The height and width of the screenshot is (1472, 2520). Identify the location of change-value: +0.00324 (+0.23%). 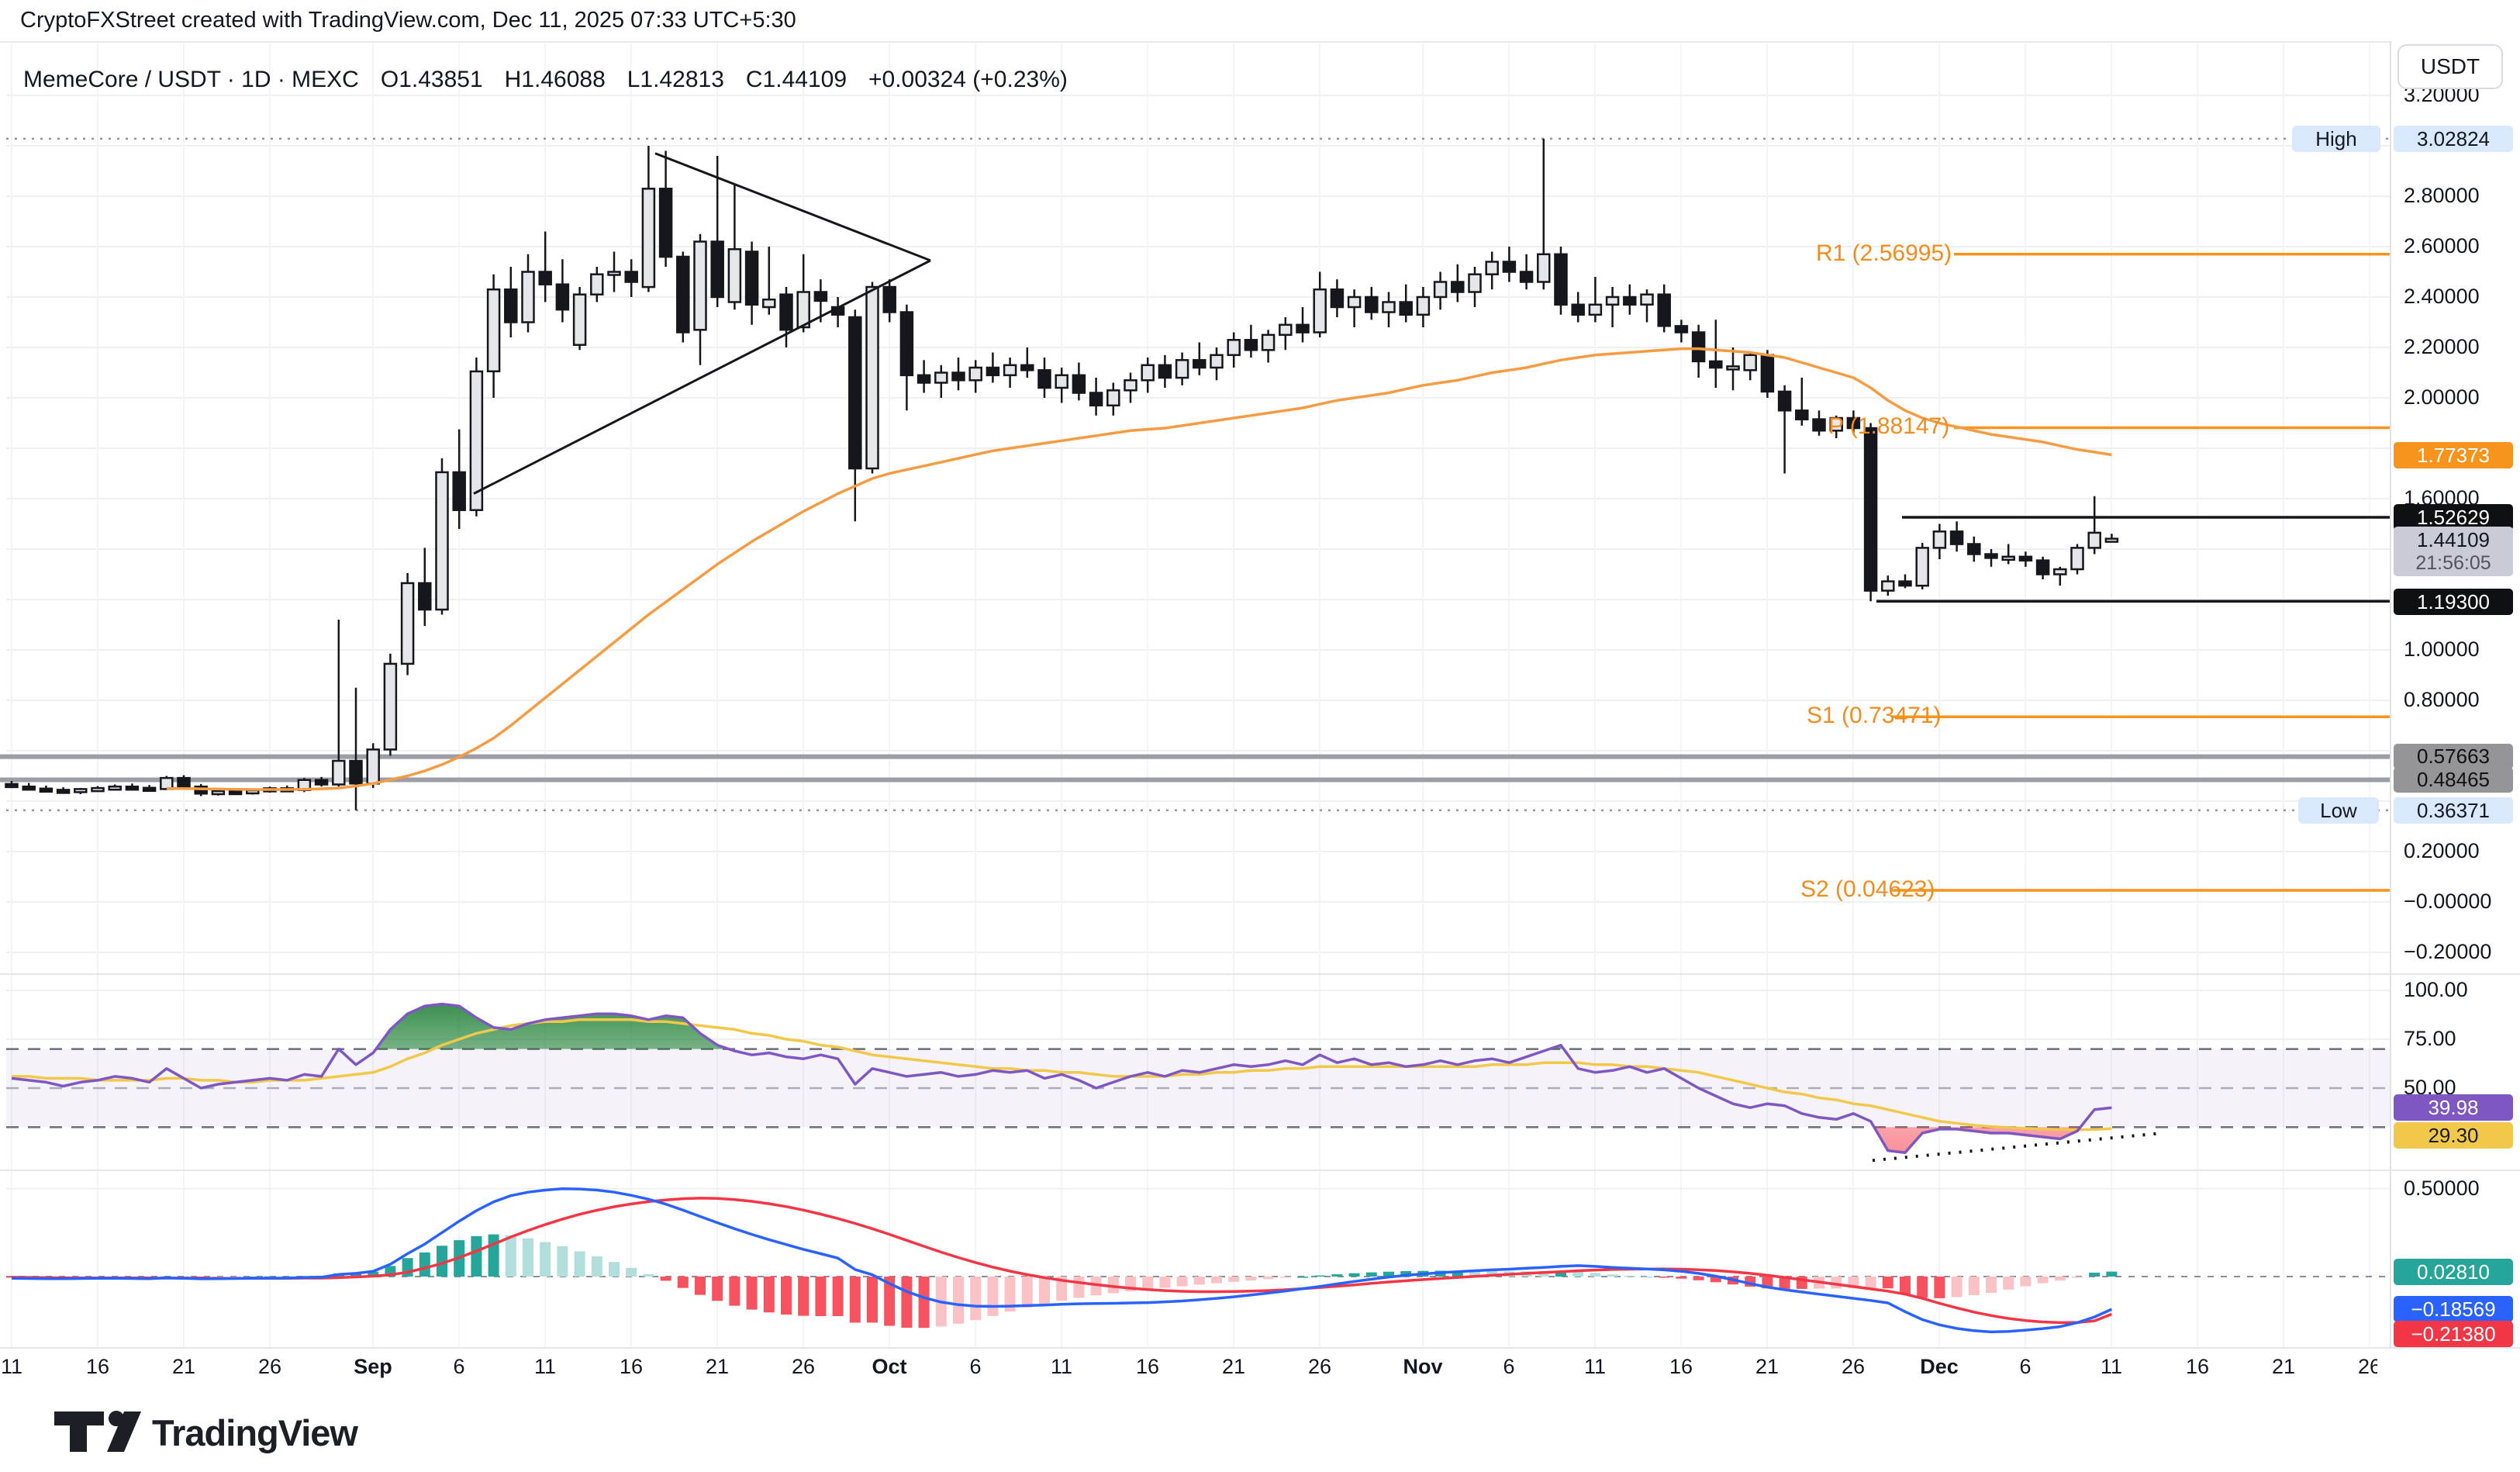
(968, 79).